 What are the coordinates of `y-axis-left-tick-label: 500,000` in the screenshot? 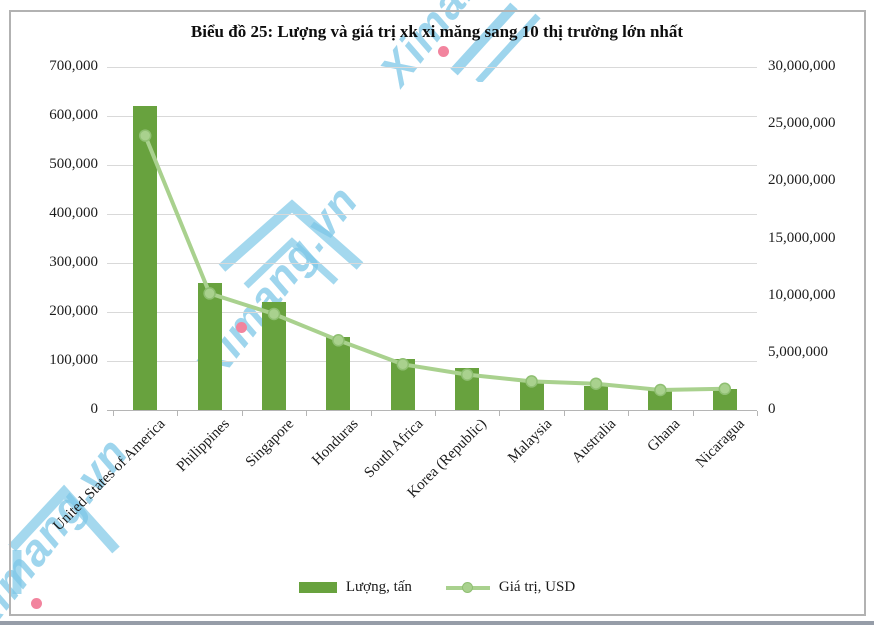 It's located at (73, 164).